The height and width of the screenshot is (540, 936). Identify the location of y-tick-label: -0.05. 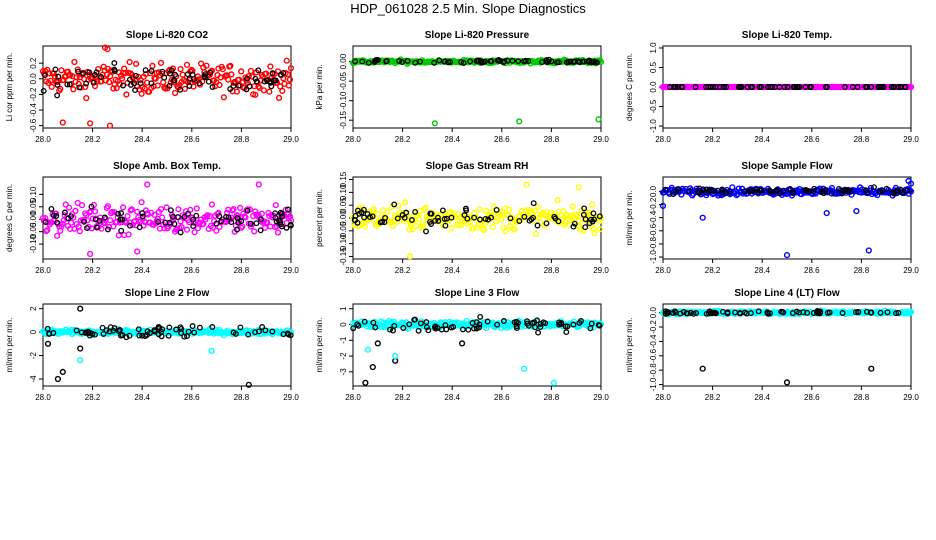
(343, 230).